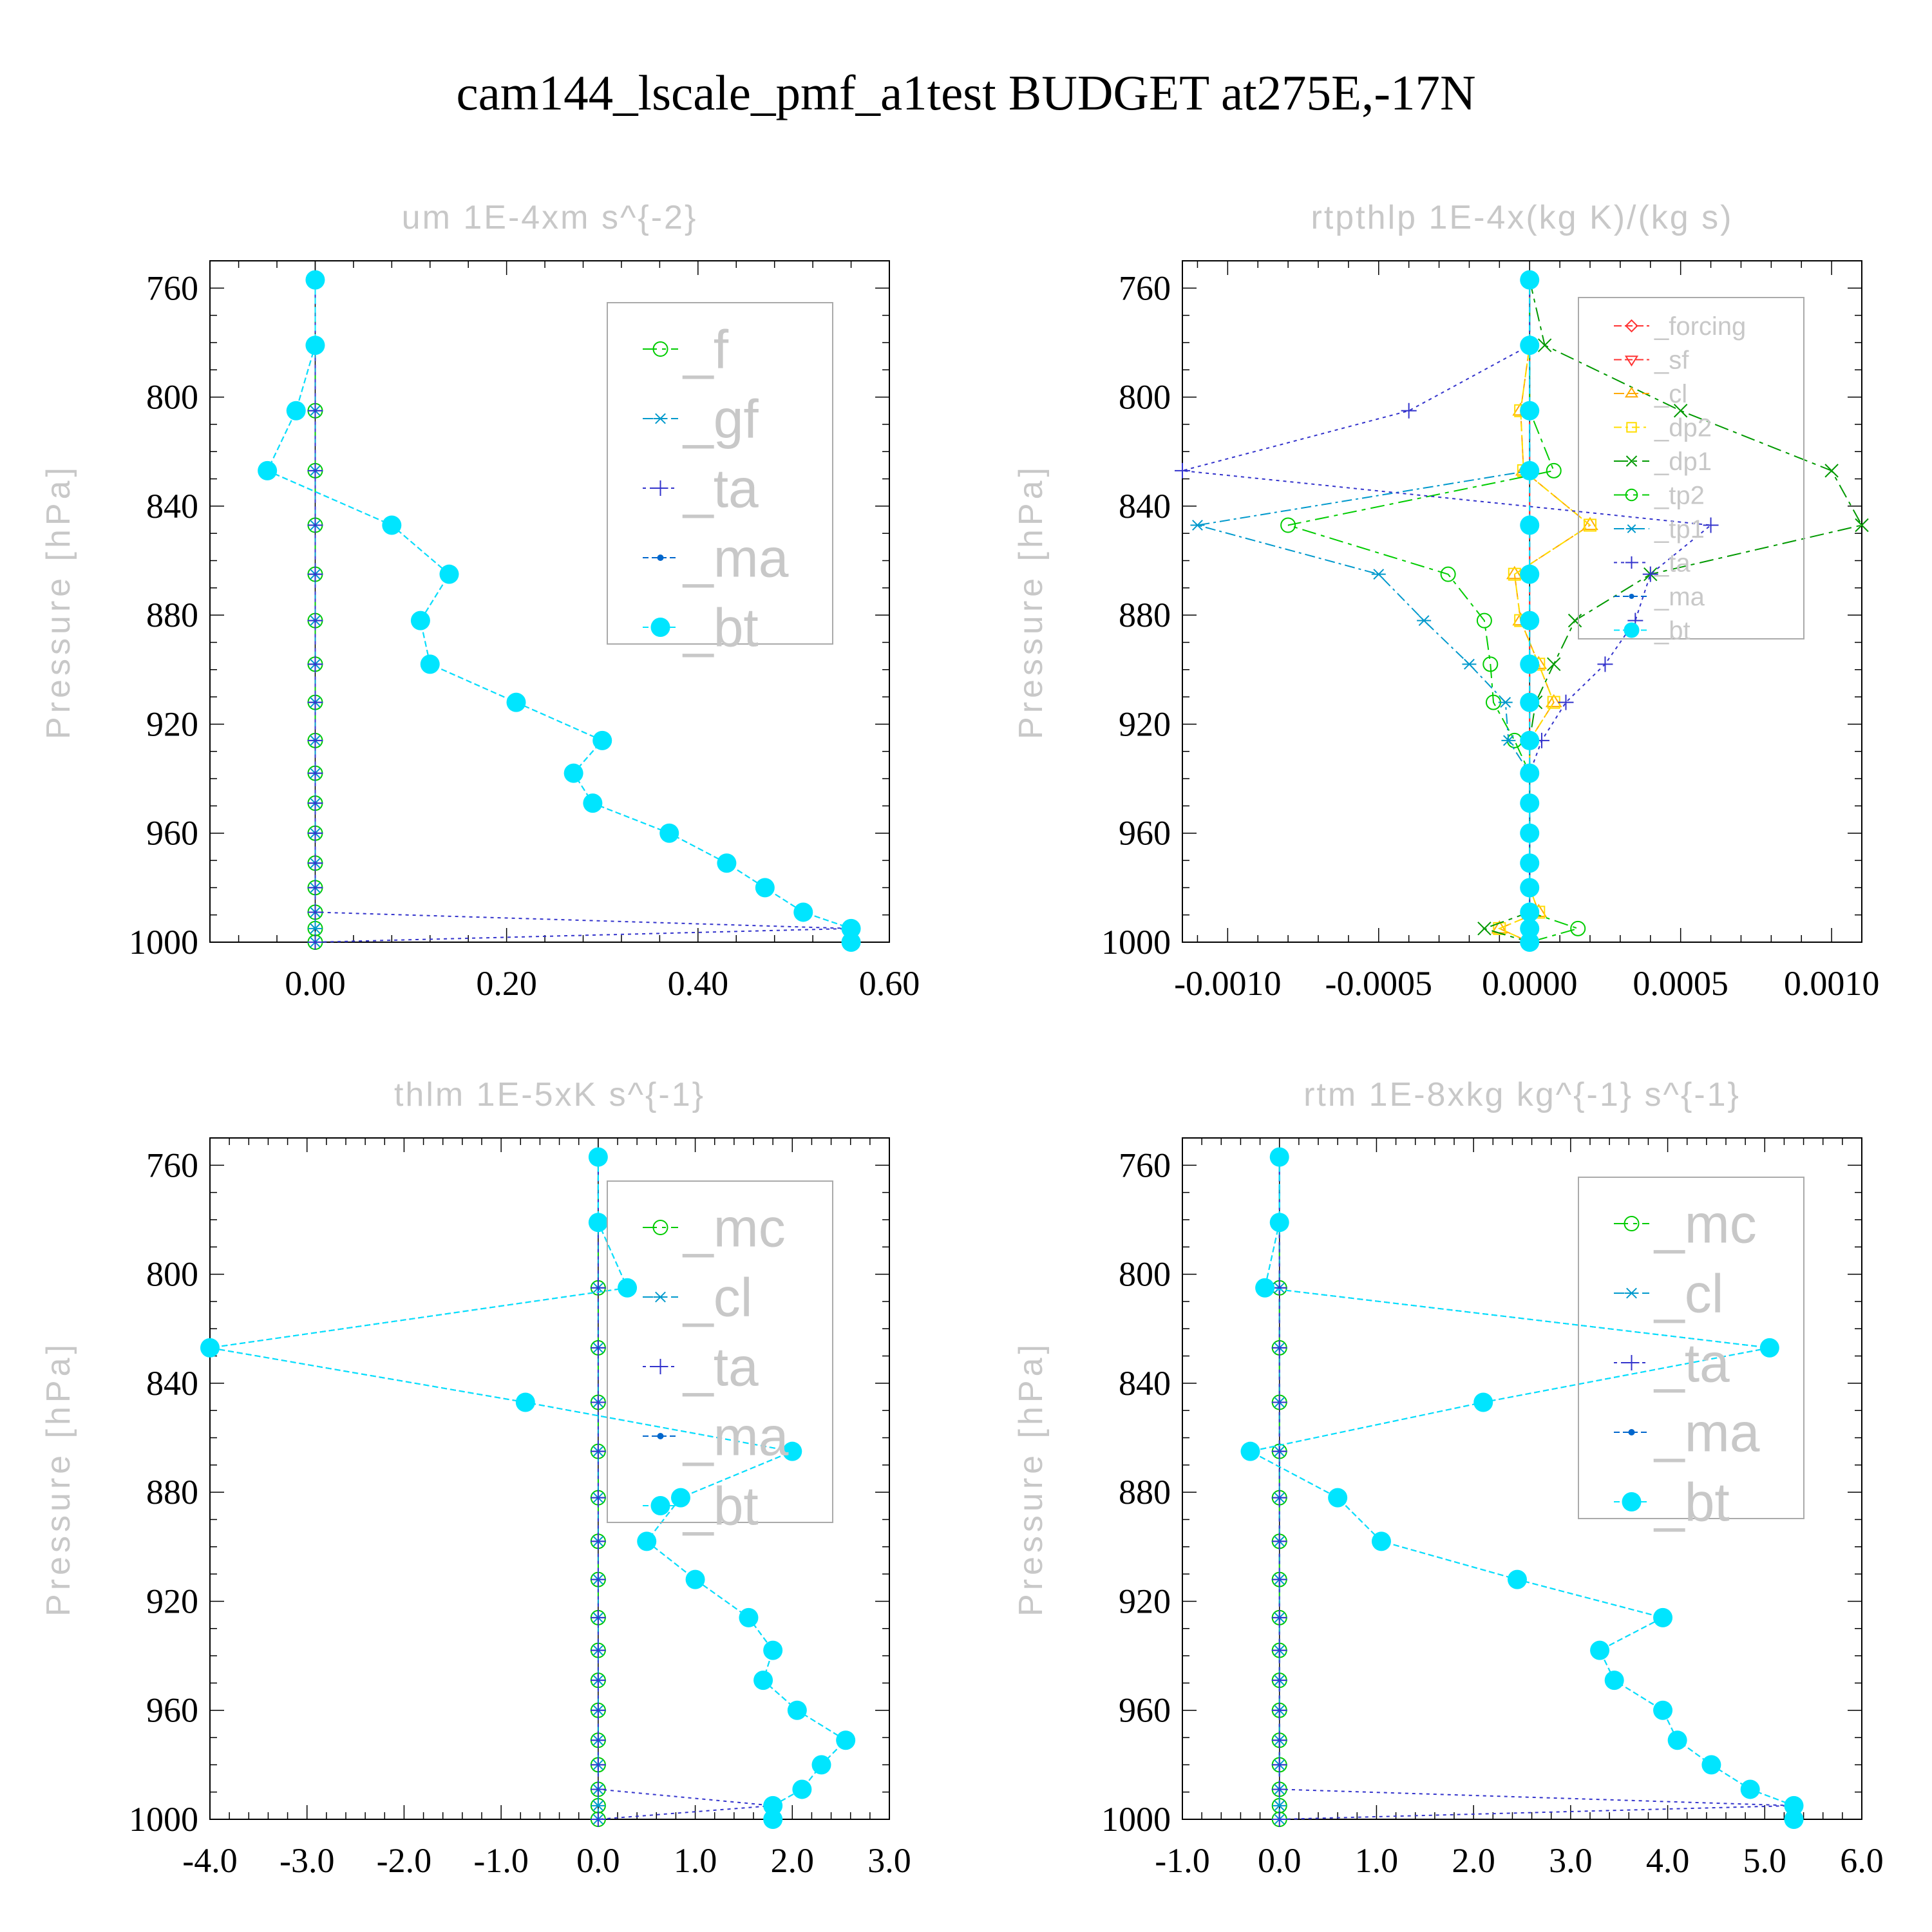 This screenshot has width=1932, height=1932. Describe the element at coordinates (1683, 428) in the screenshot. I see `legend-label: _dp2` at that location.